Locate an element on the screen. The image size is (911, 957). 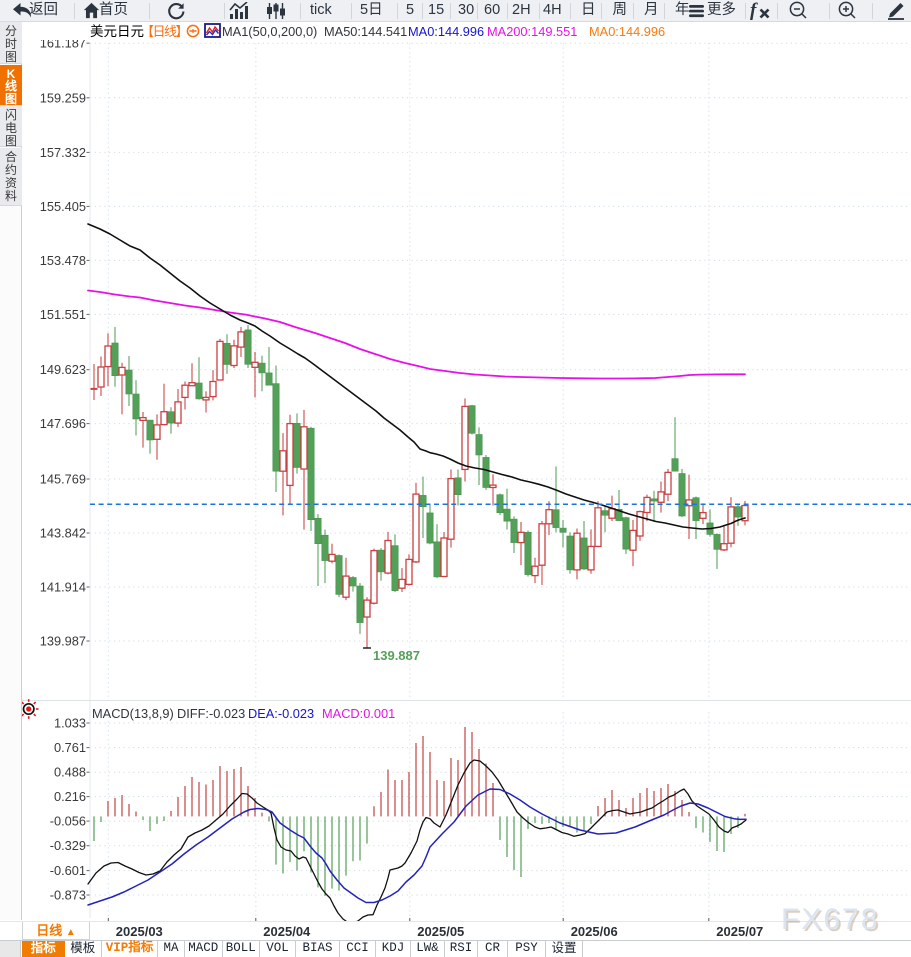
svg-text: 143.842 is located at coordinates (63, 533).